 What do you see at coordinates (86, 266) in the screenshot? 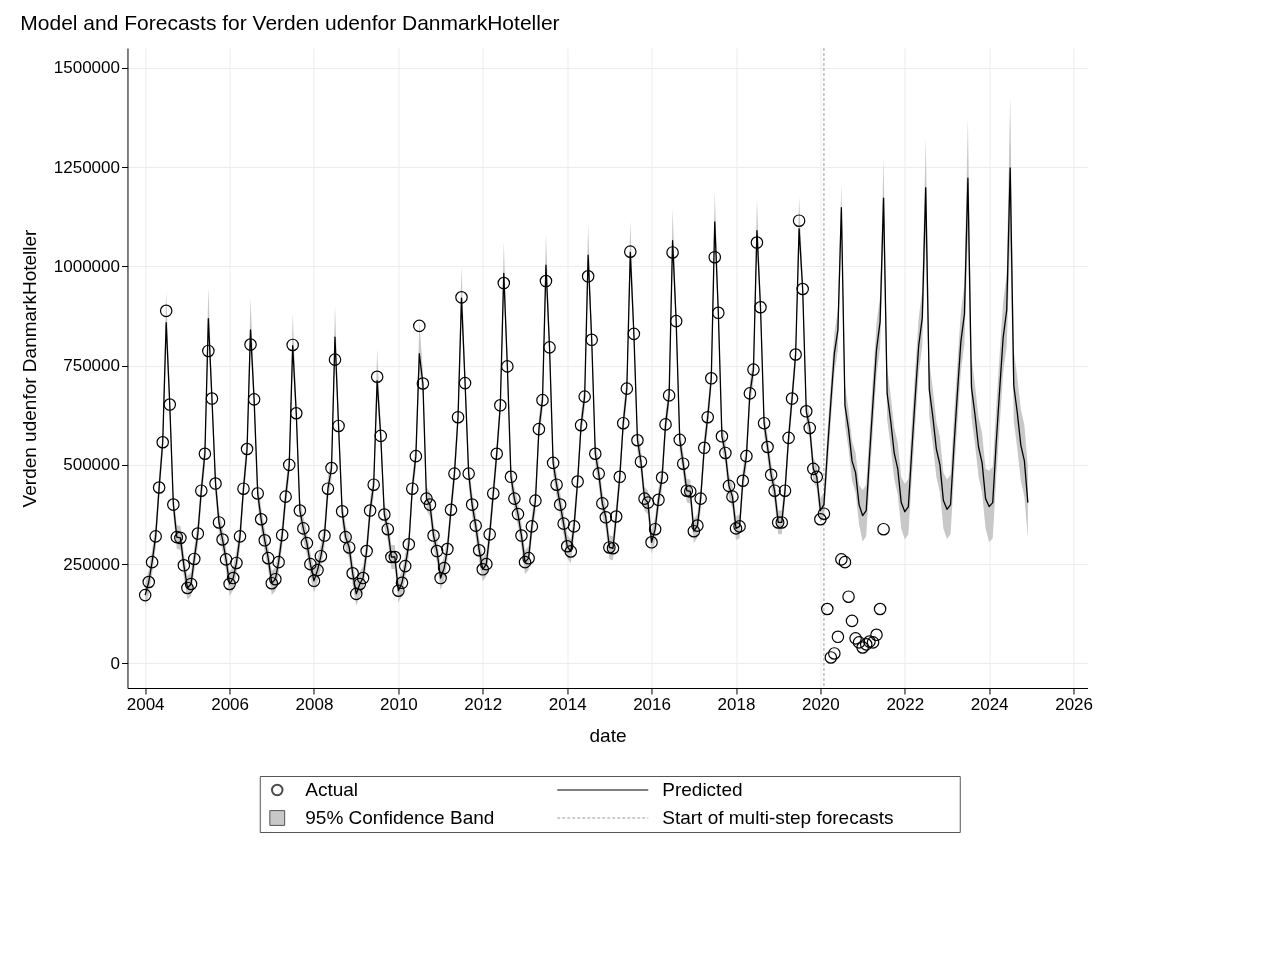
I see `y-tick-label: 1000000` at bounding box center [86, 266].